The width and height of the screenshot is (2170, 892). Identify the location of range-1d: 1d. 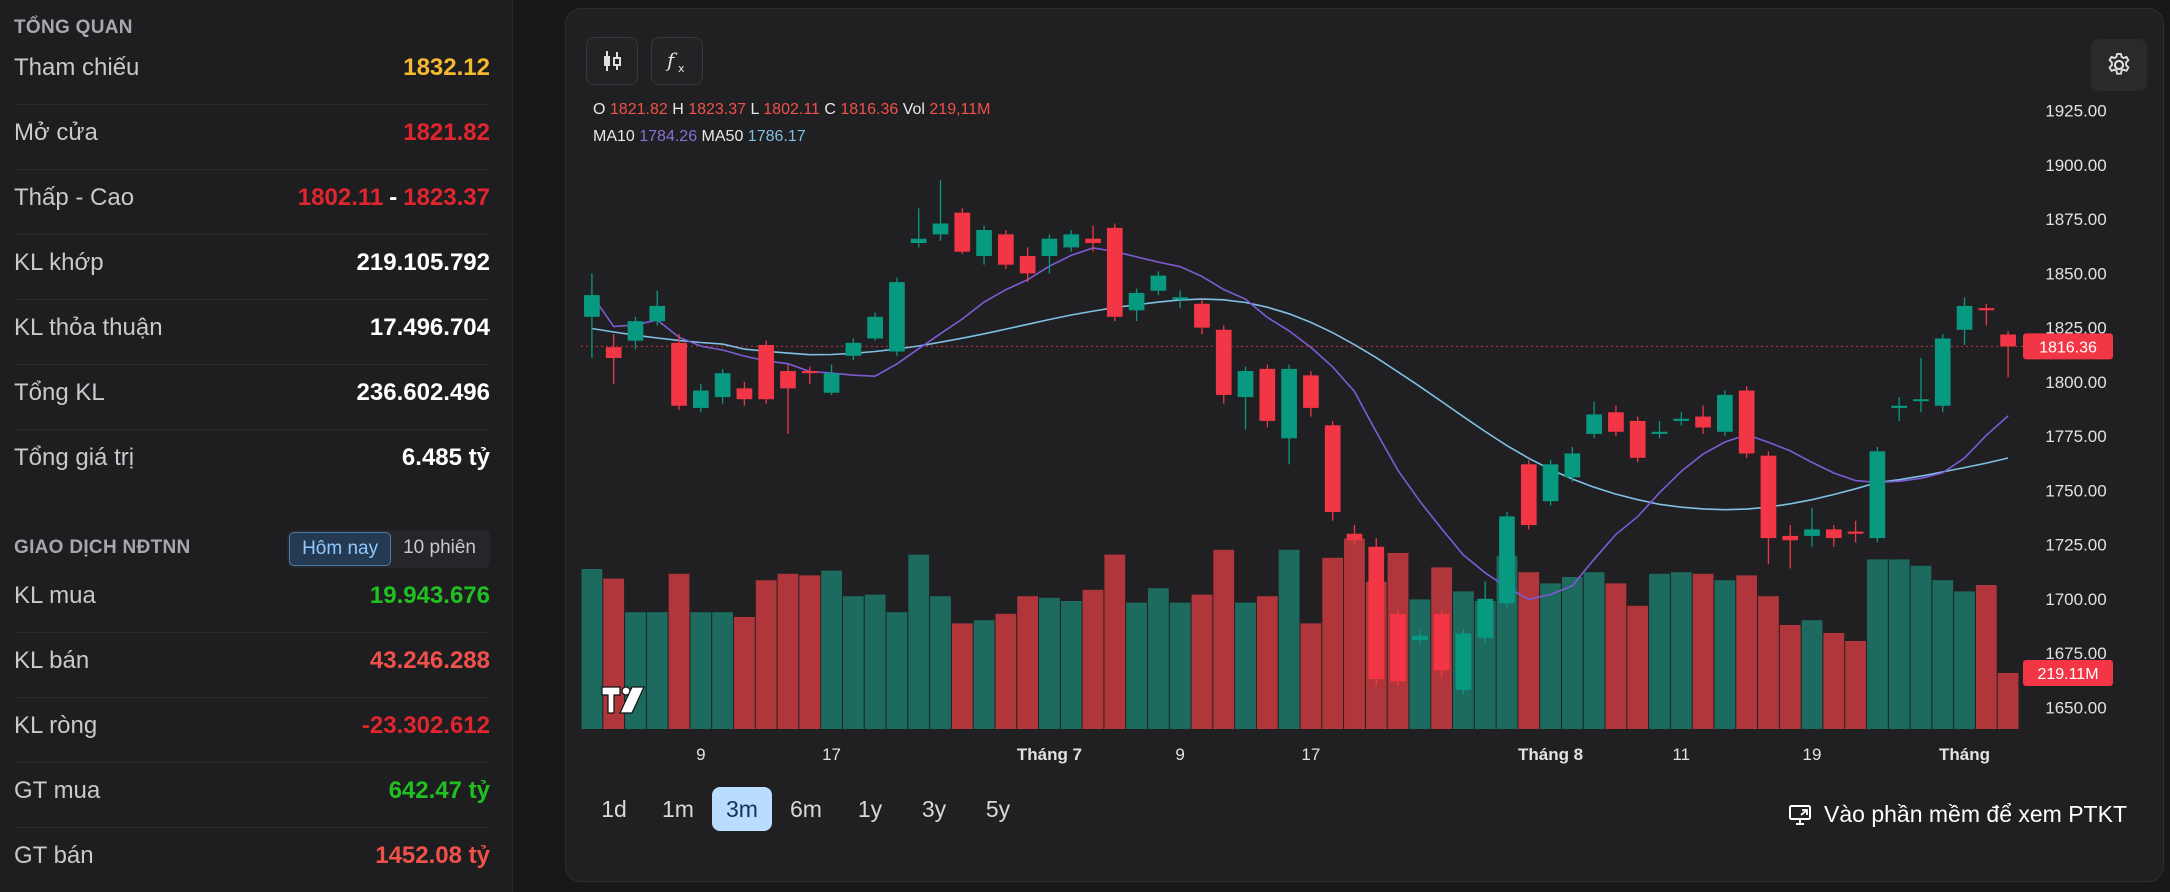
(614, 808).